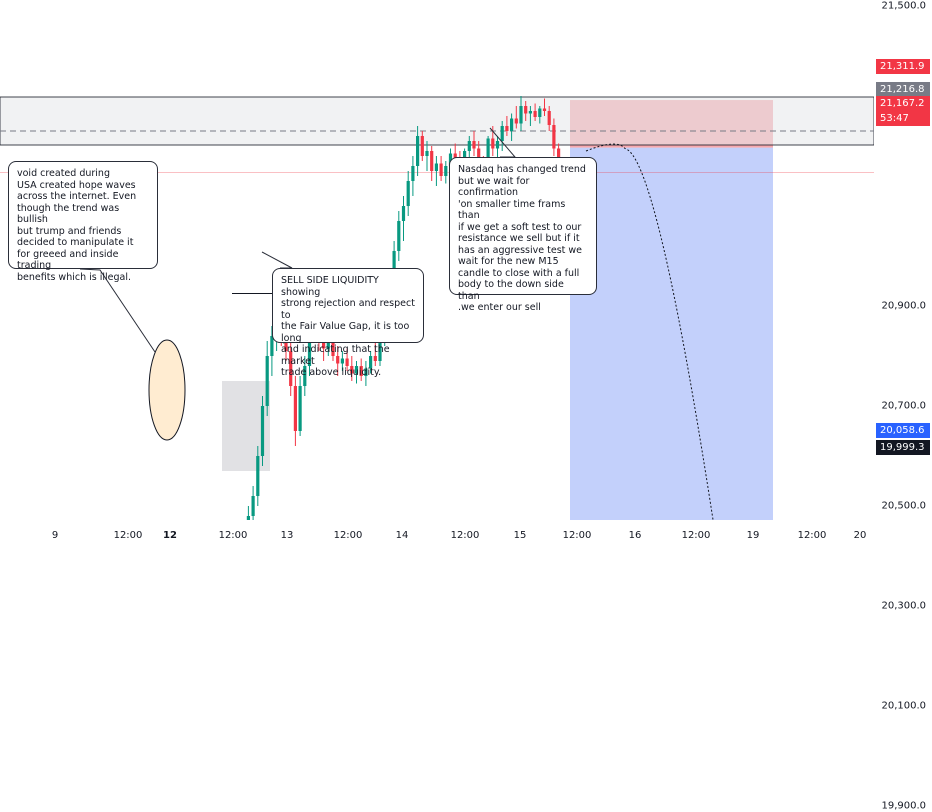  I want to click on price-tag: 21,216.8, so click(903, 89).